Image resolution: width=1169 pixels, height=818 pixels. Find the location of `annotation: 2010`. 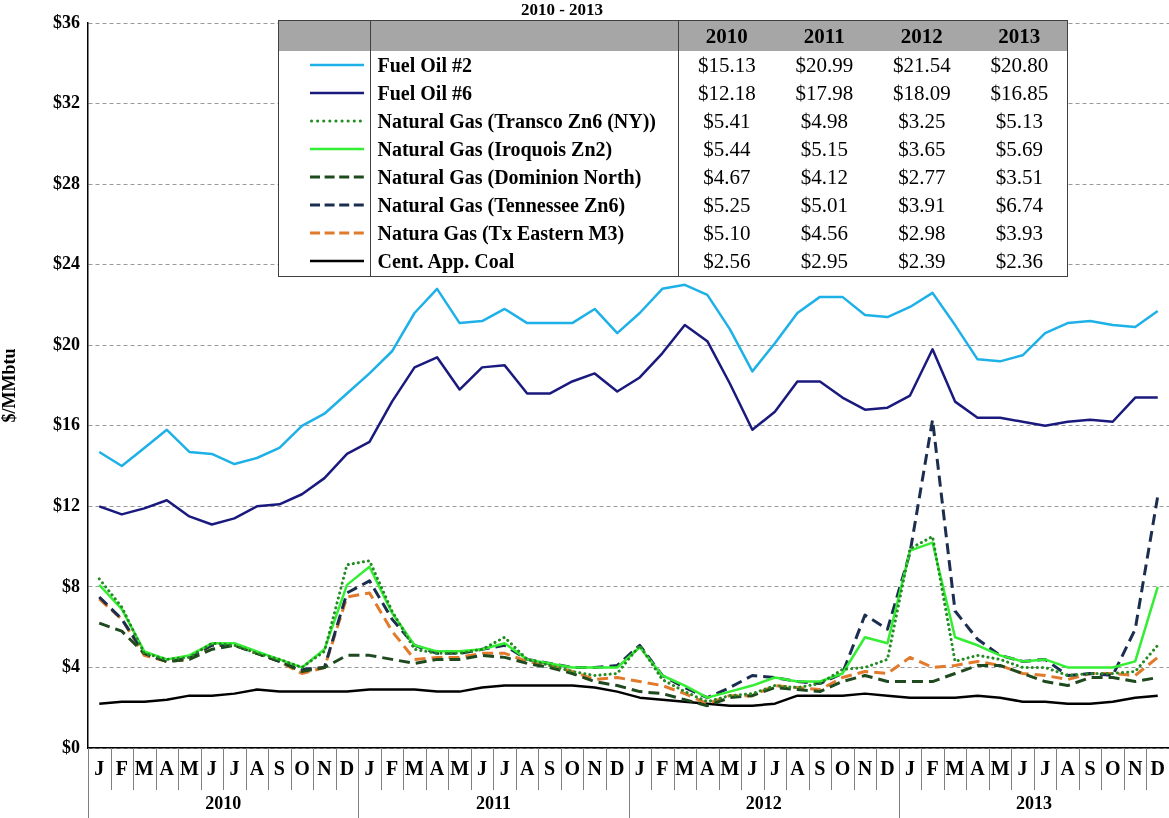

annotation: 2010 is located at coordinates (726, 36).